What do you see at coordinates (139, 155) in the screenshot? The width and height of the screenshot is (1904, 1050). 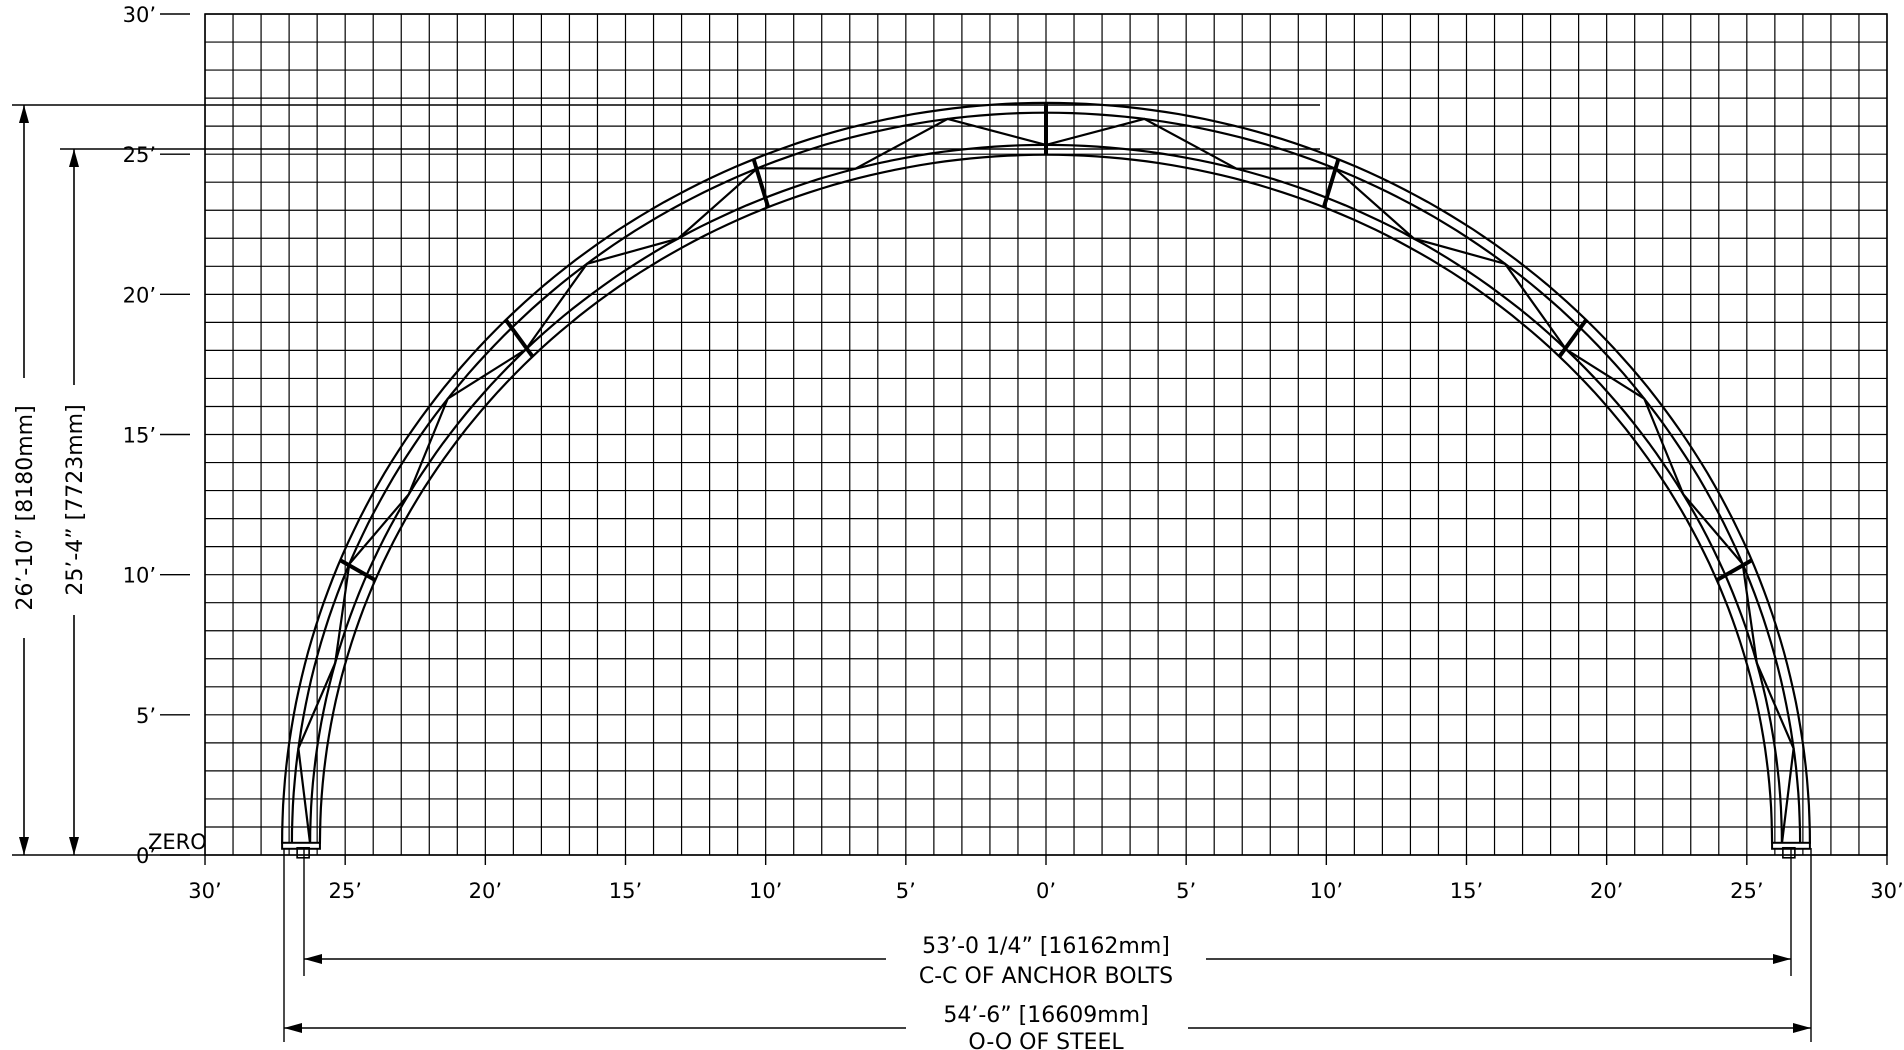 I see `y-tick-label: 25’` at bounding box center [139, 155].